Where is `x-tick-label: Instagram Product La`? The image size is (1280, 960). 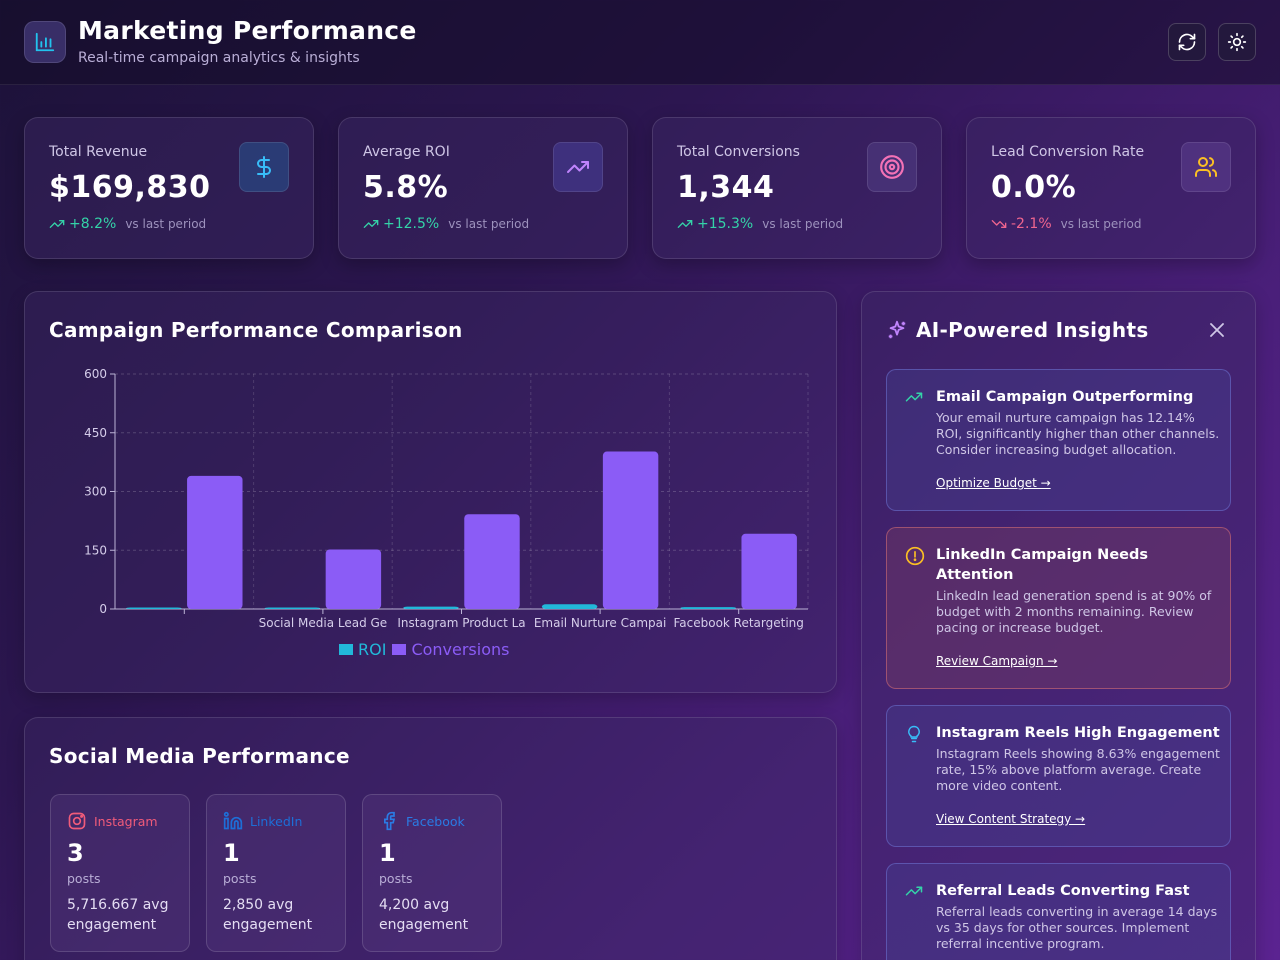
x-tick-label: Instagram Product La is located at coordinates (461, 623).